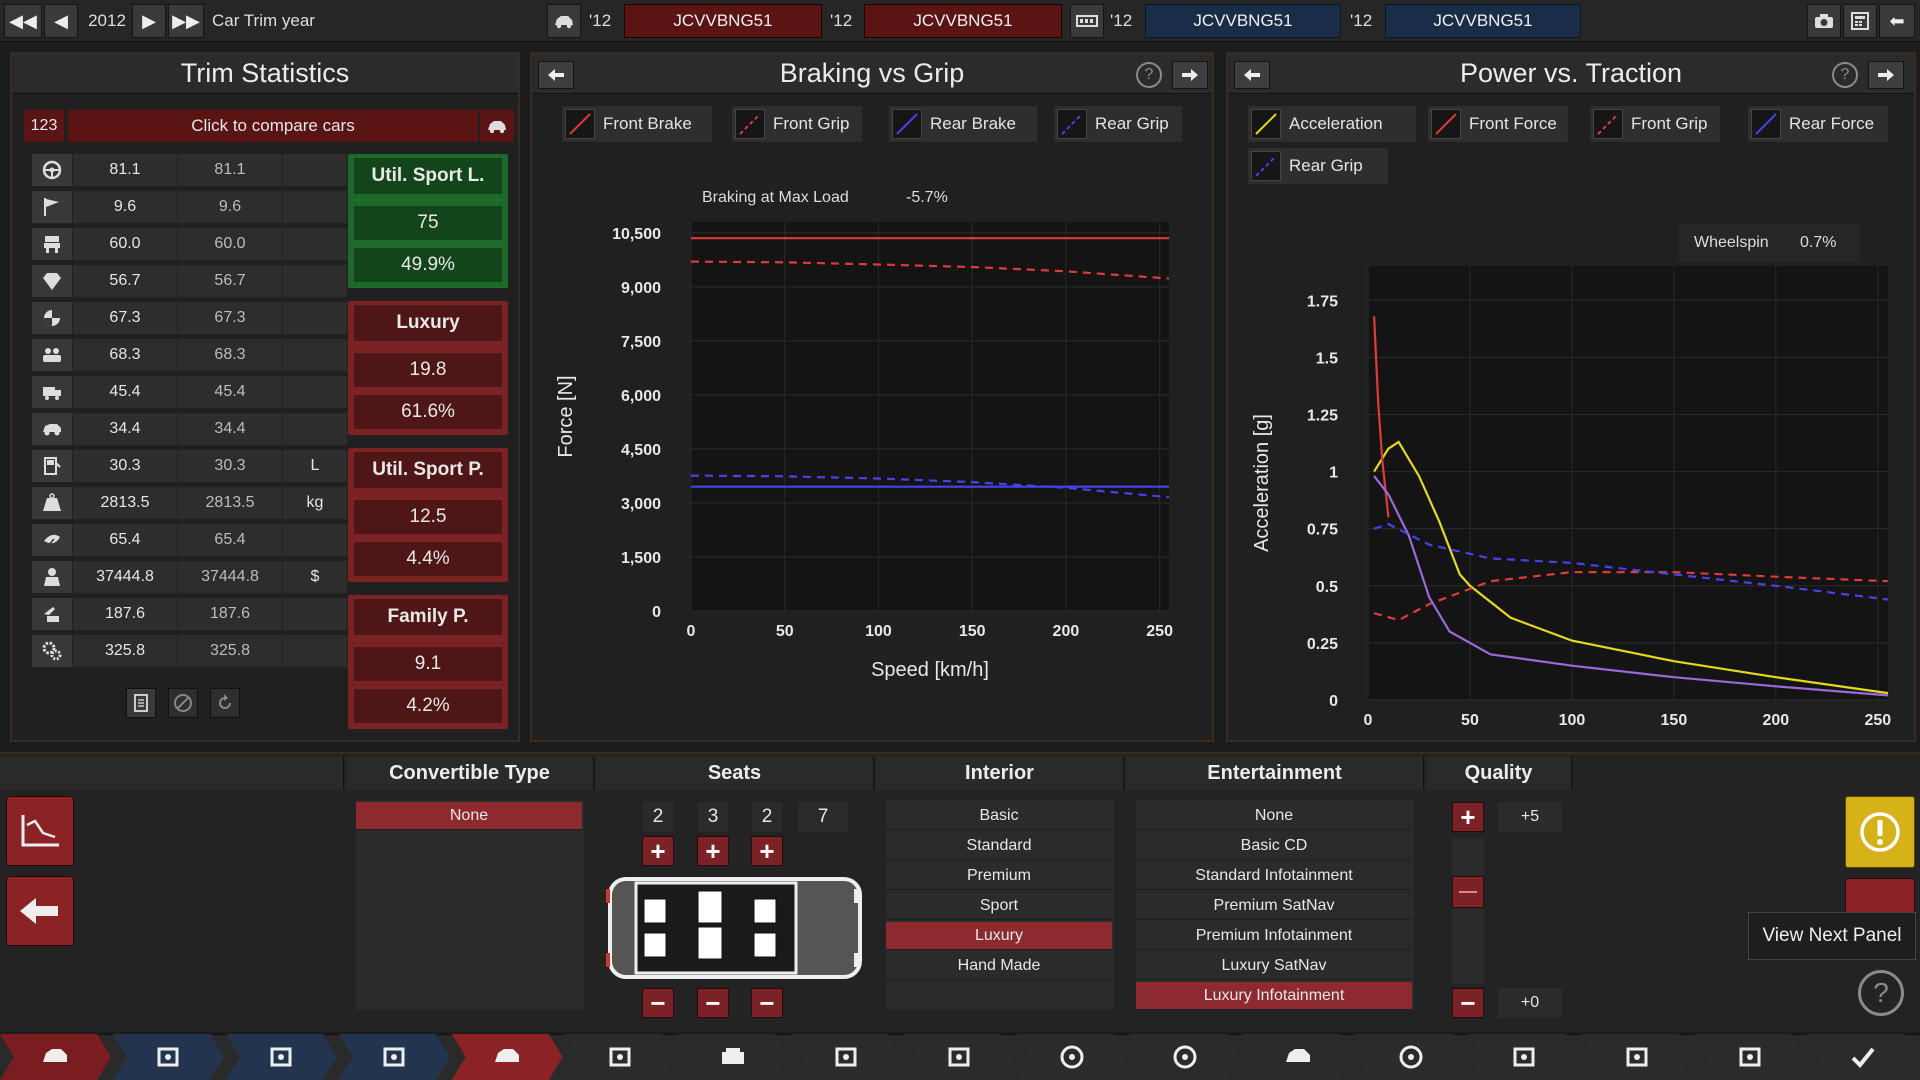  What do you see at coordinates (1749, 1057) in the screenshot?
I see `nav-tab-testing` at bounding box center [1749, 1057].